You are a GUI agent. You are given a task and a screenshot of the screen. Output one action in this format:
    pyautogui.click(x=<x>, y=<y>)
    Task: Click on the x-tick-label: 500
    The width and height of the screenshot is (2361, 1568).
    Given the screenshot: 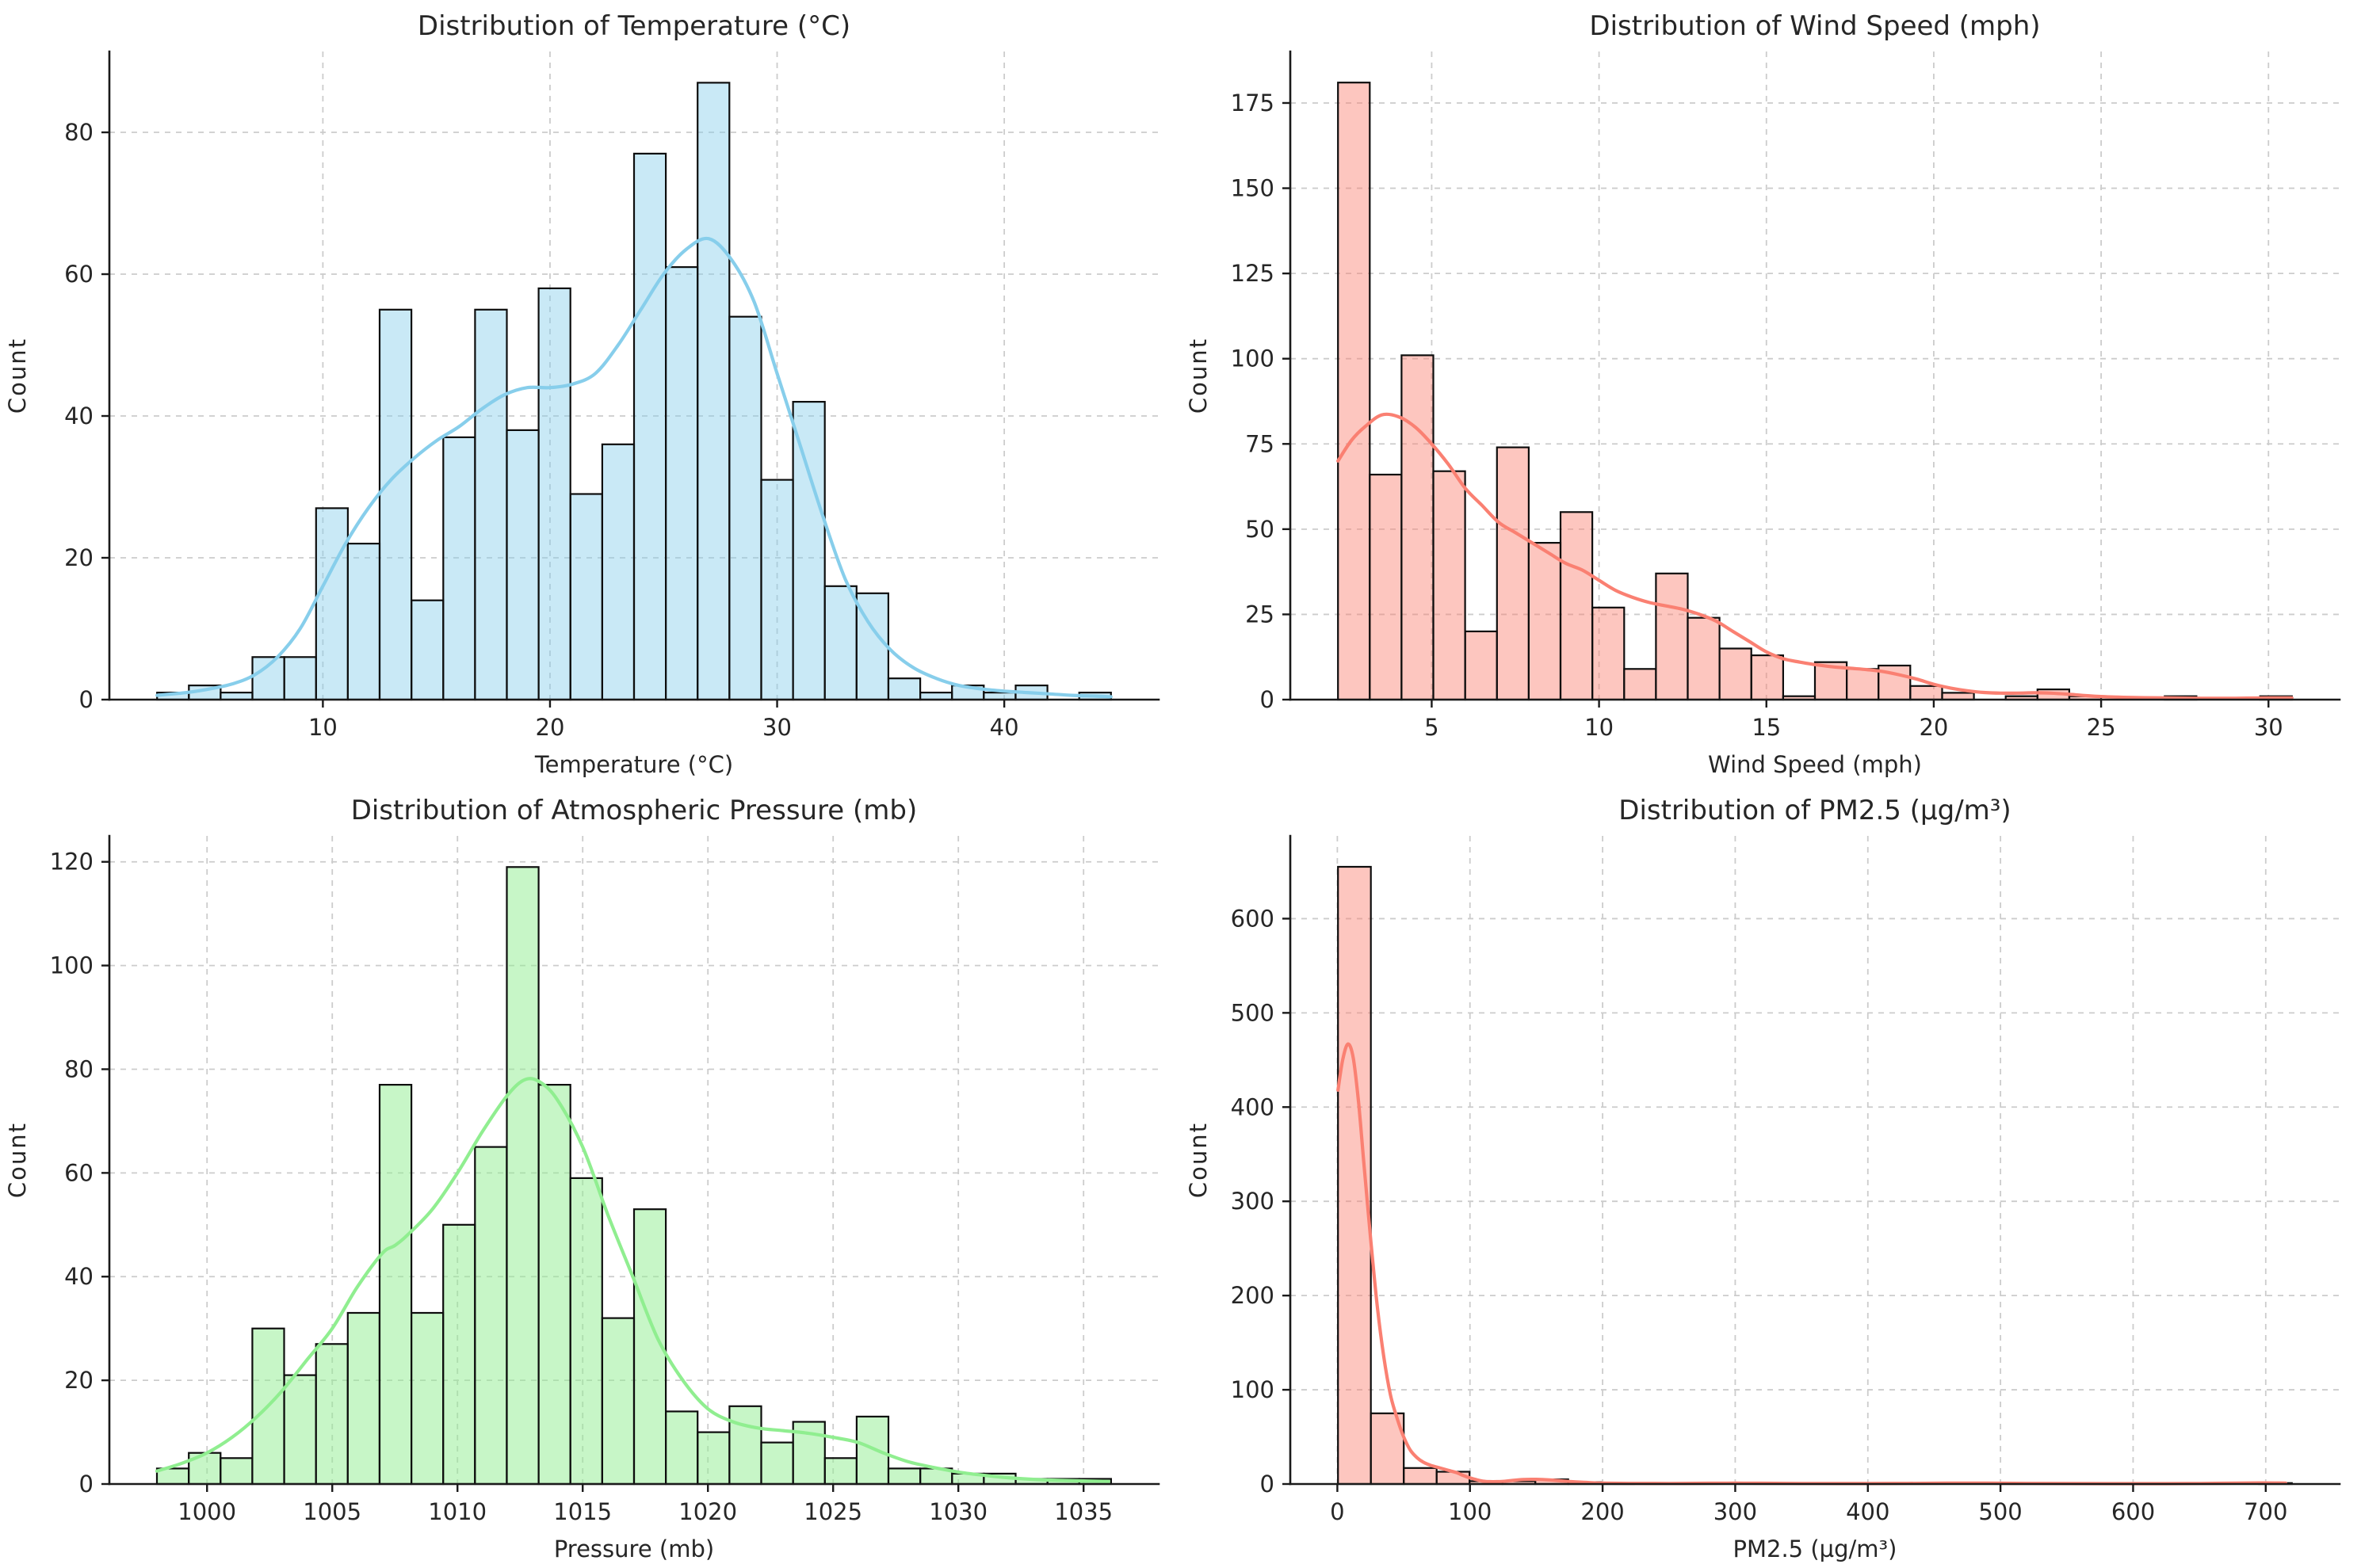 What is the action you would take?
    pyautogui.click(x=2000, y=1511)
    